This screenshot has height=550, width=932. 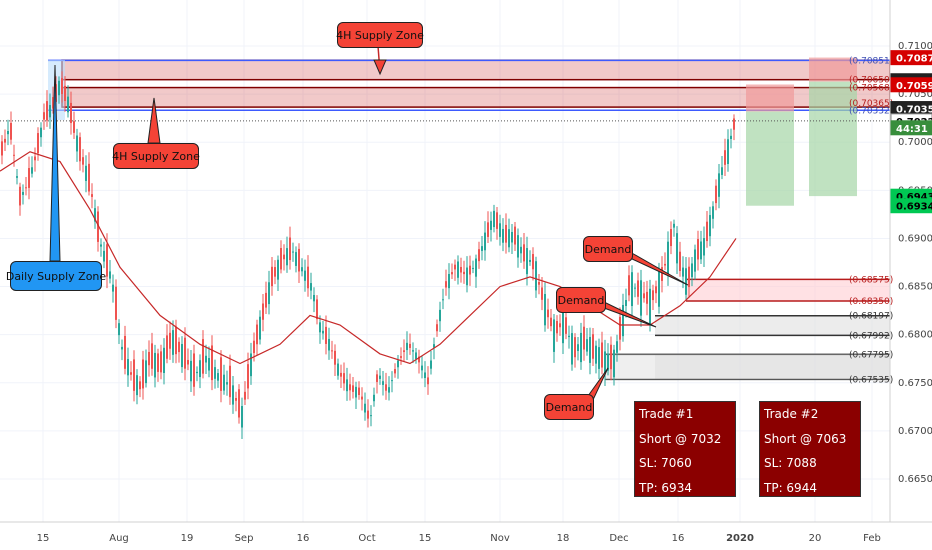 I want to click on trade-2-tp: TP: 6944, so click(x=790, y=487).